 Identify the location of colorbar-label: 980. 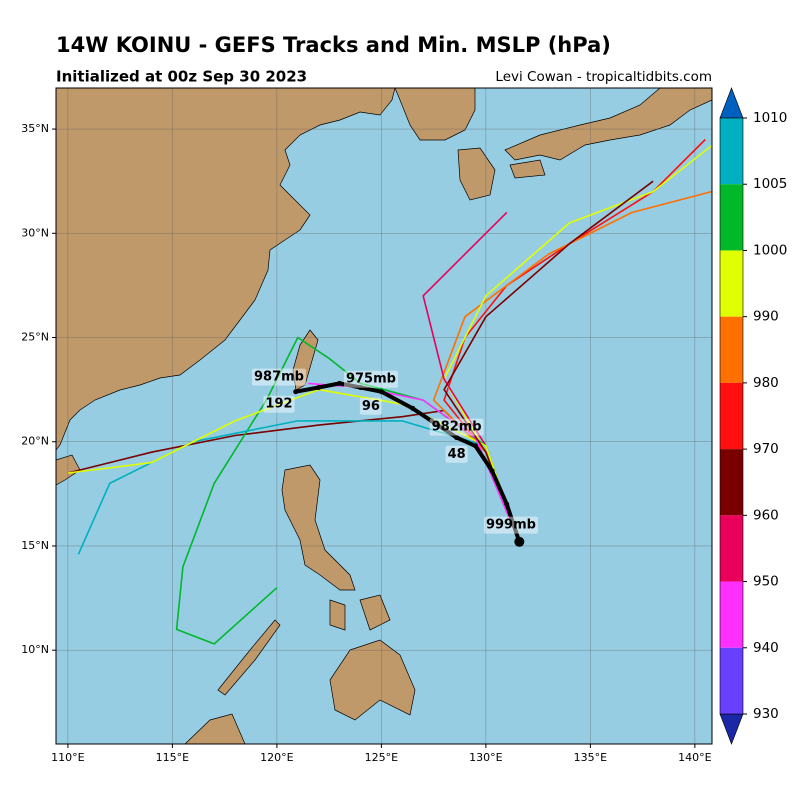
(766, 383).